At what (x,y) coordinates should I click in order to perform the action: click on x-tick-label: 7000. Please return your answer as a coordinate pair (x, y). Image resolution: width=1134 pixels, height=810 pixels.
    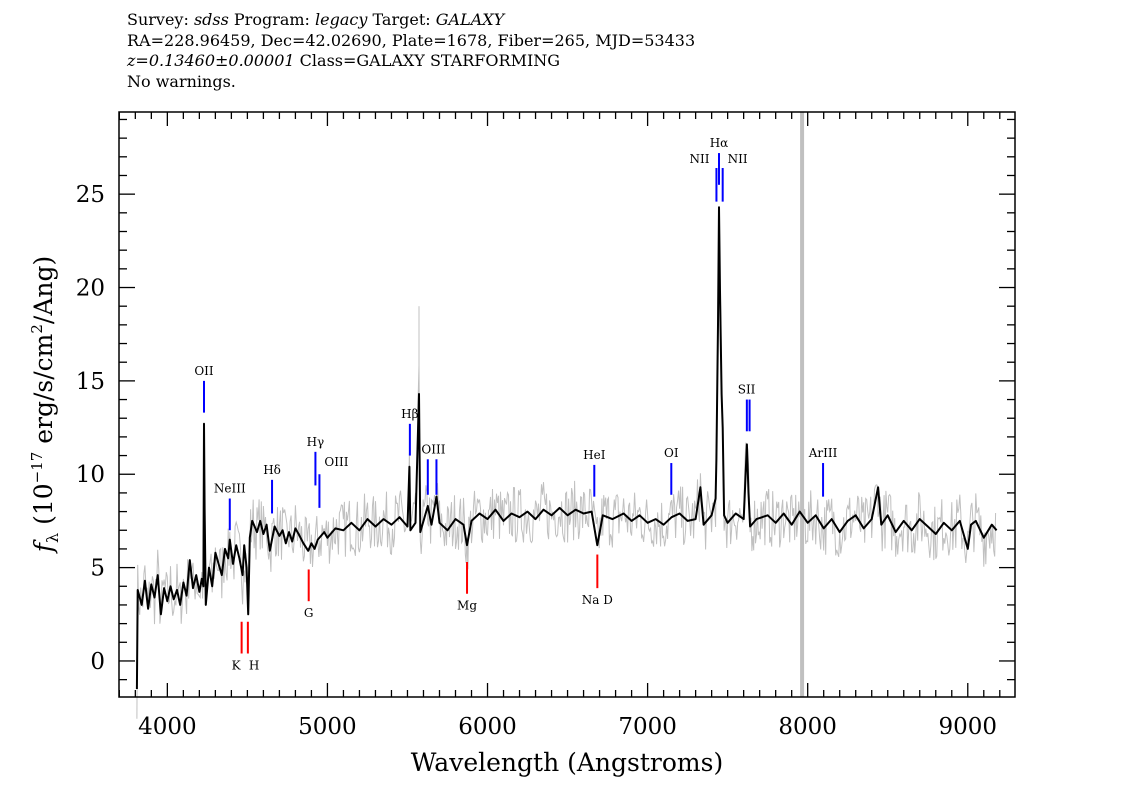
    Looking at the image, I should click on (647, 727).